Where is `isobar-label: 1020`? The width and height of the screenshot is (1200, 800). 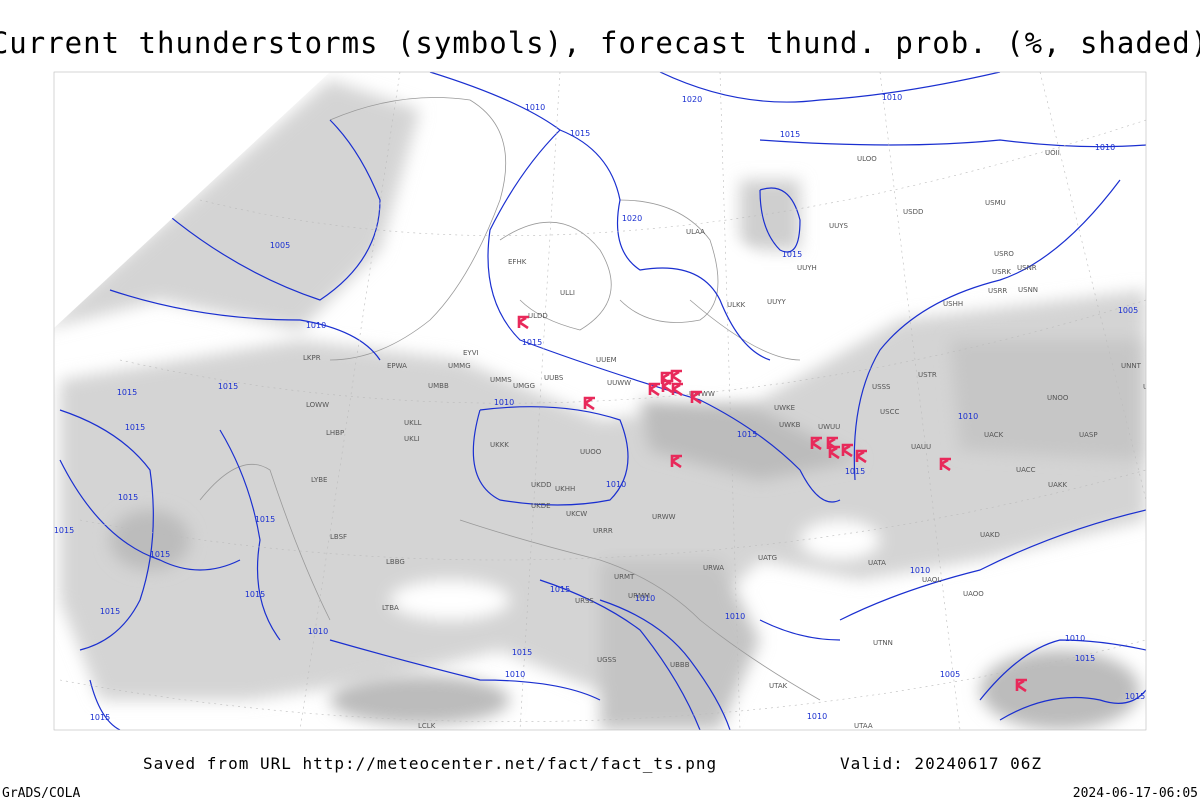
isobar-label: 1020 is located at coordinates (692, 99).